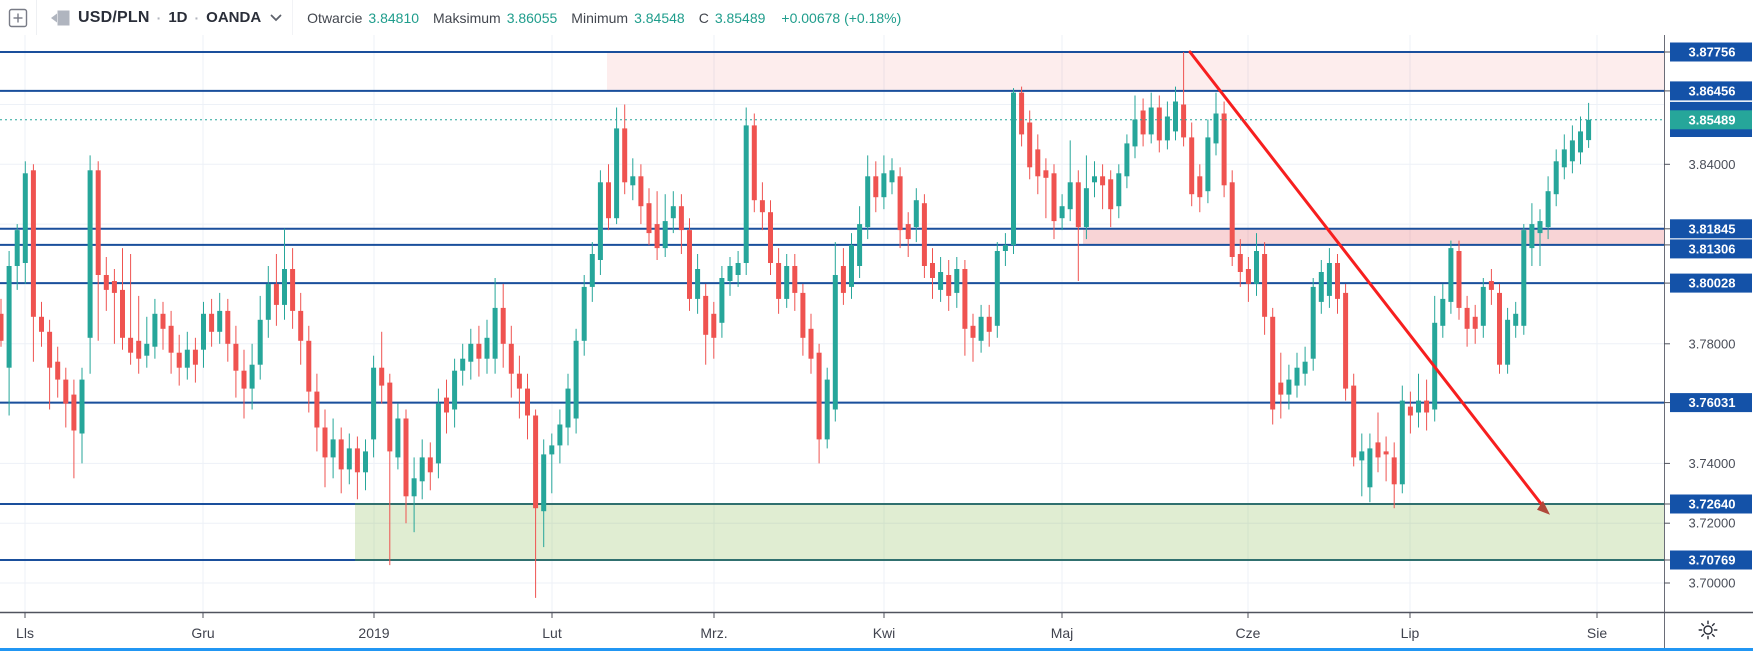 The height and width of the screenshot is (651, 1753). What do you see at coordinates (1135, 71) in the screenshot?
I see `resistance-zone-upper` at bounding box center [1135, 71].